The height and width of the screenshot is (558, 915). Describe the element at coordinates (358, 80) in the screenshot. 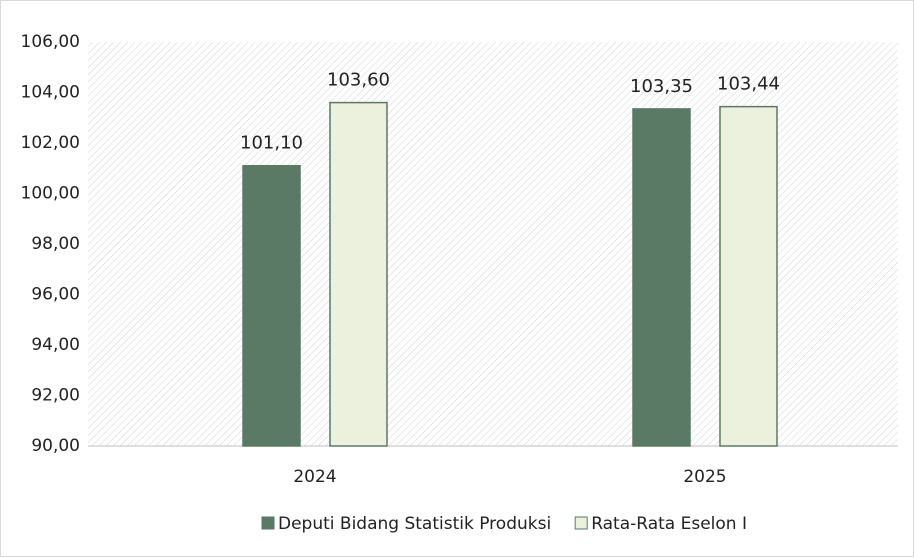

I see `value-label: 103,60` at that location.